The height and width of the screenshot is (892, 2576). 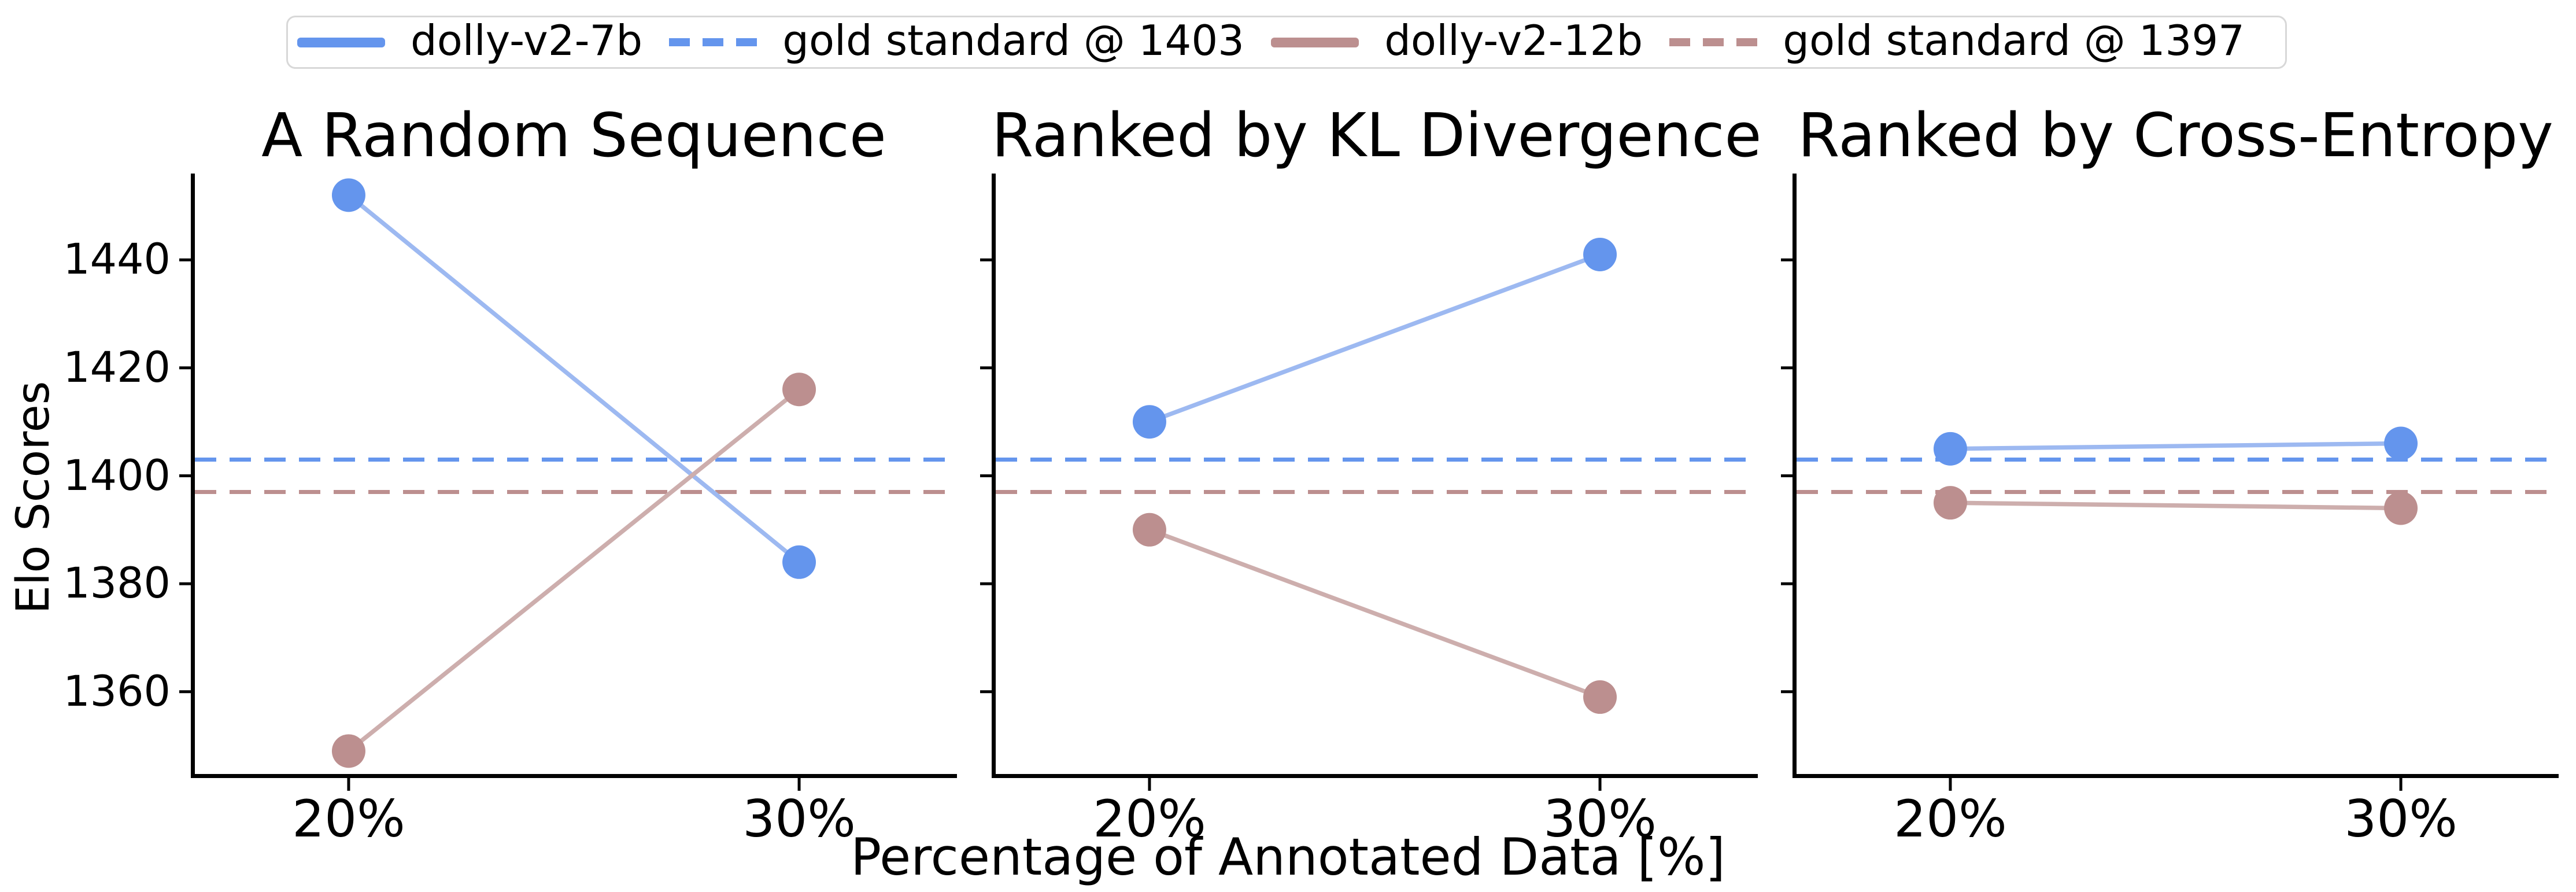 What do you see at coordinates (573, 135) in the screenshot?
I see `subplot-title: A Random Sequence` at bounding box center [573, 135].